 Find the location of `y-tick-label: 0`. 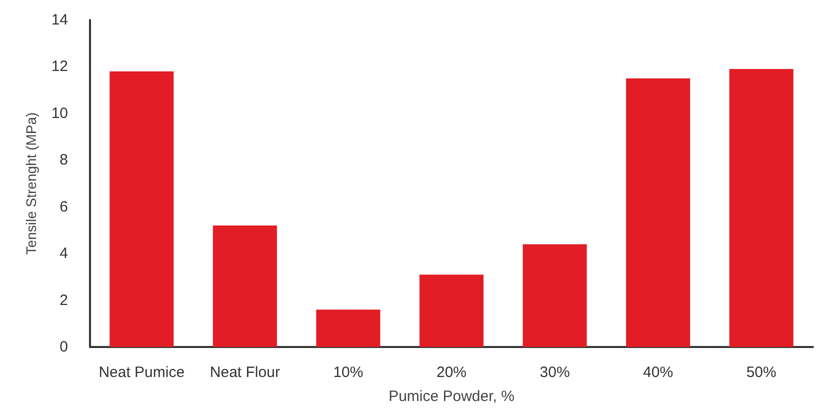

y-tick-label: 0 is located at coordinates (64, 347).